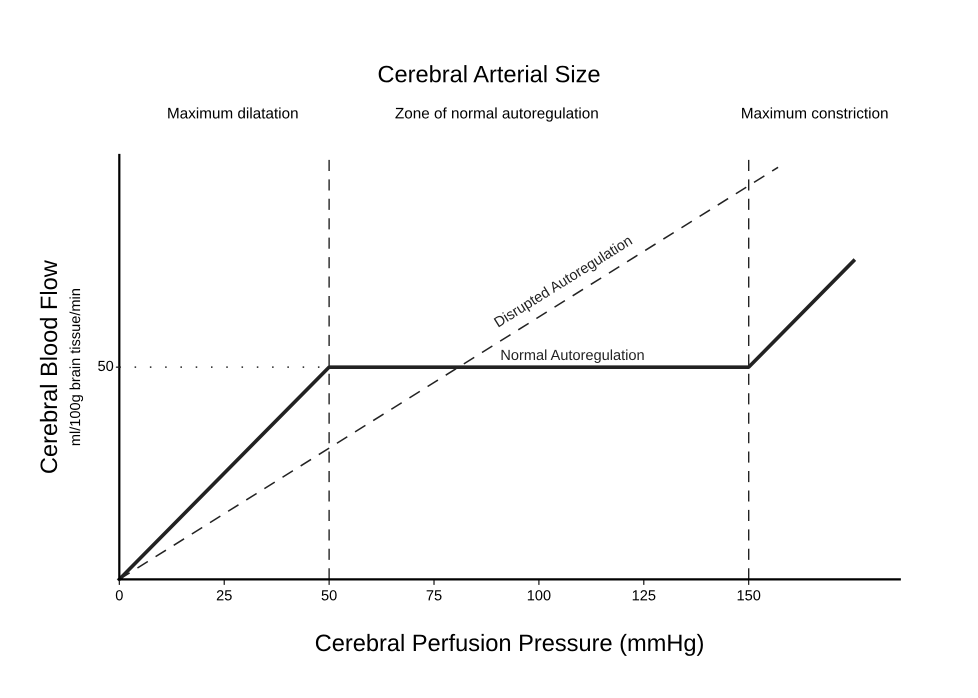  Describe the element at coordinates (644, 595) in the screenshot. I see `x-tick-label: 125` at that location.